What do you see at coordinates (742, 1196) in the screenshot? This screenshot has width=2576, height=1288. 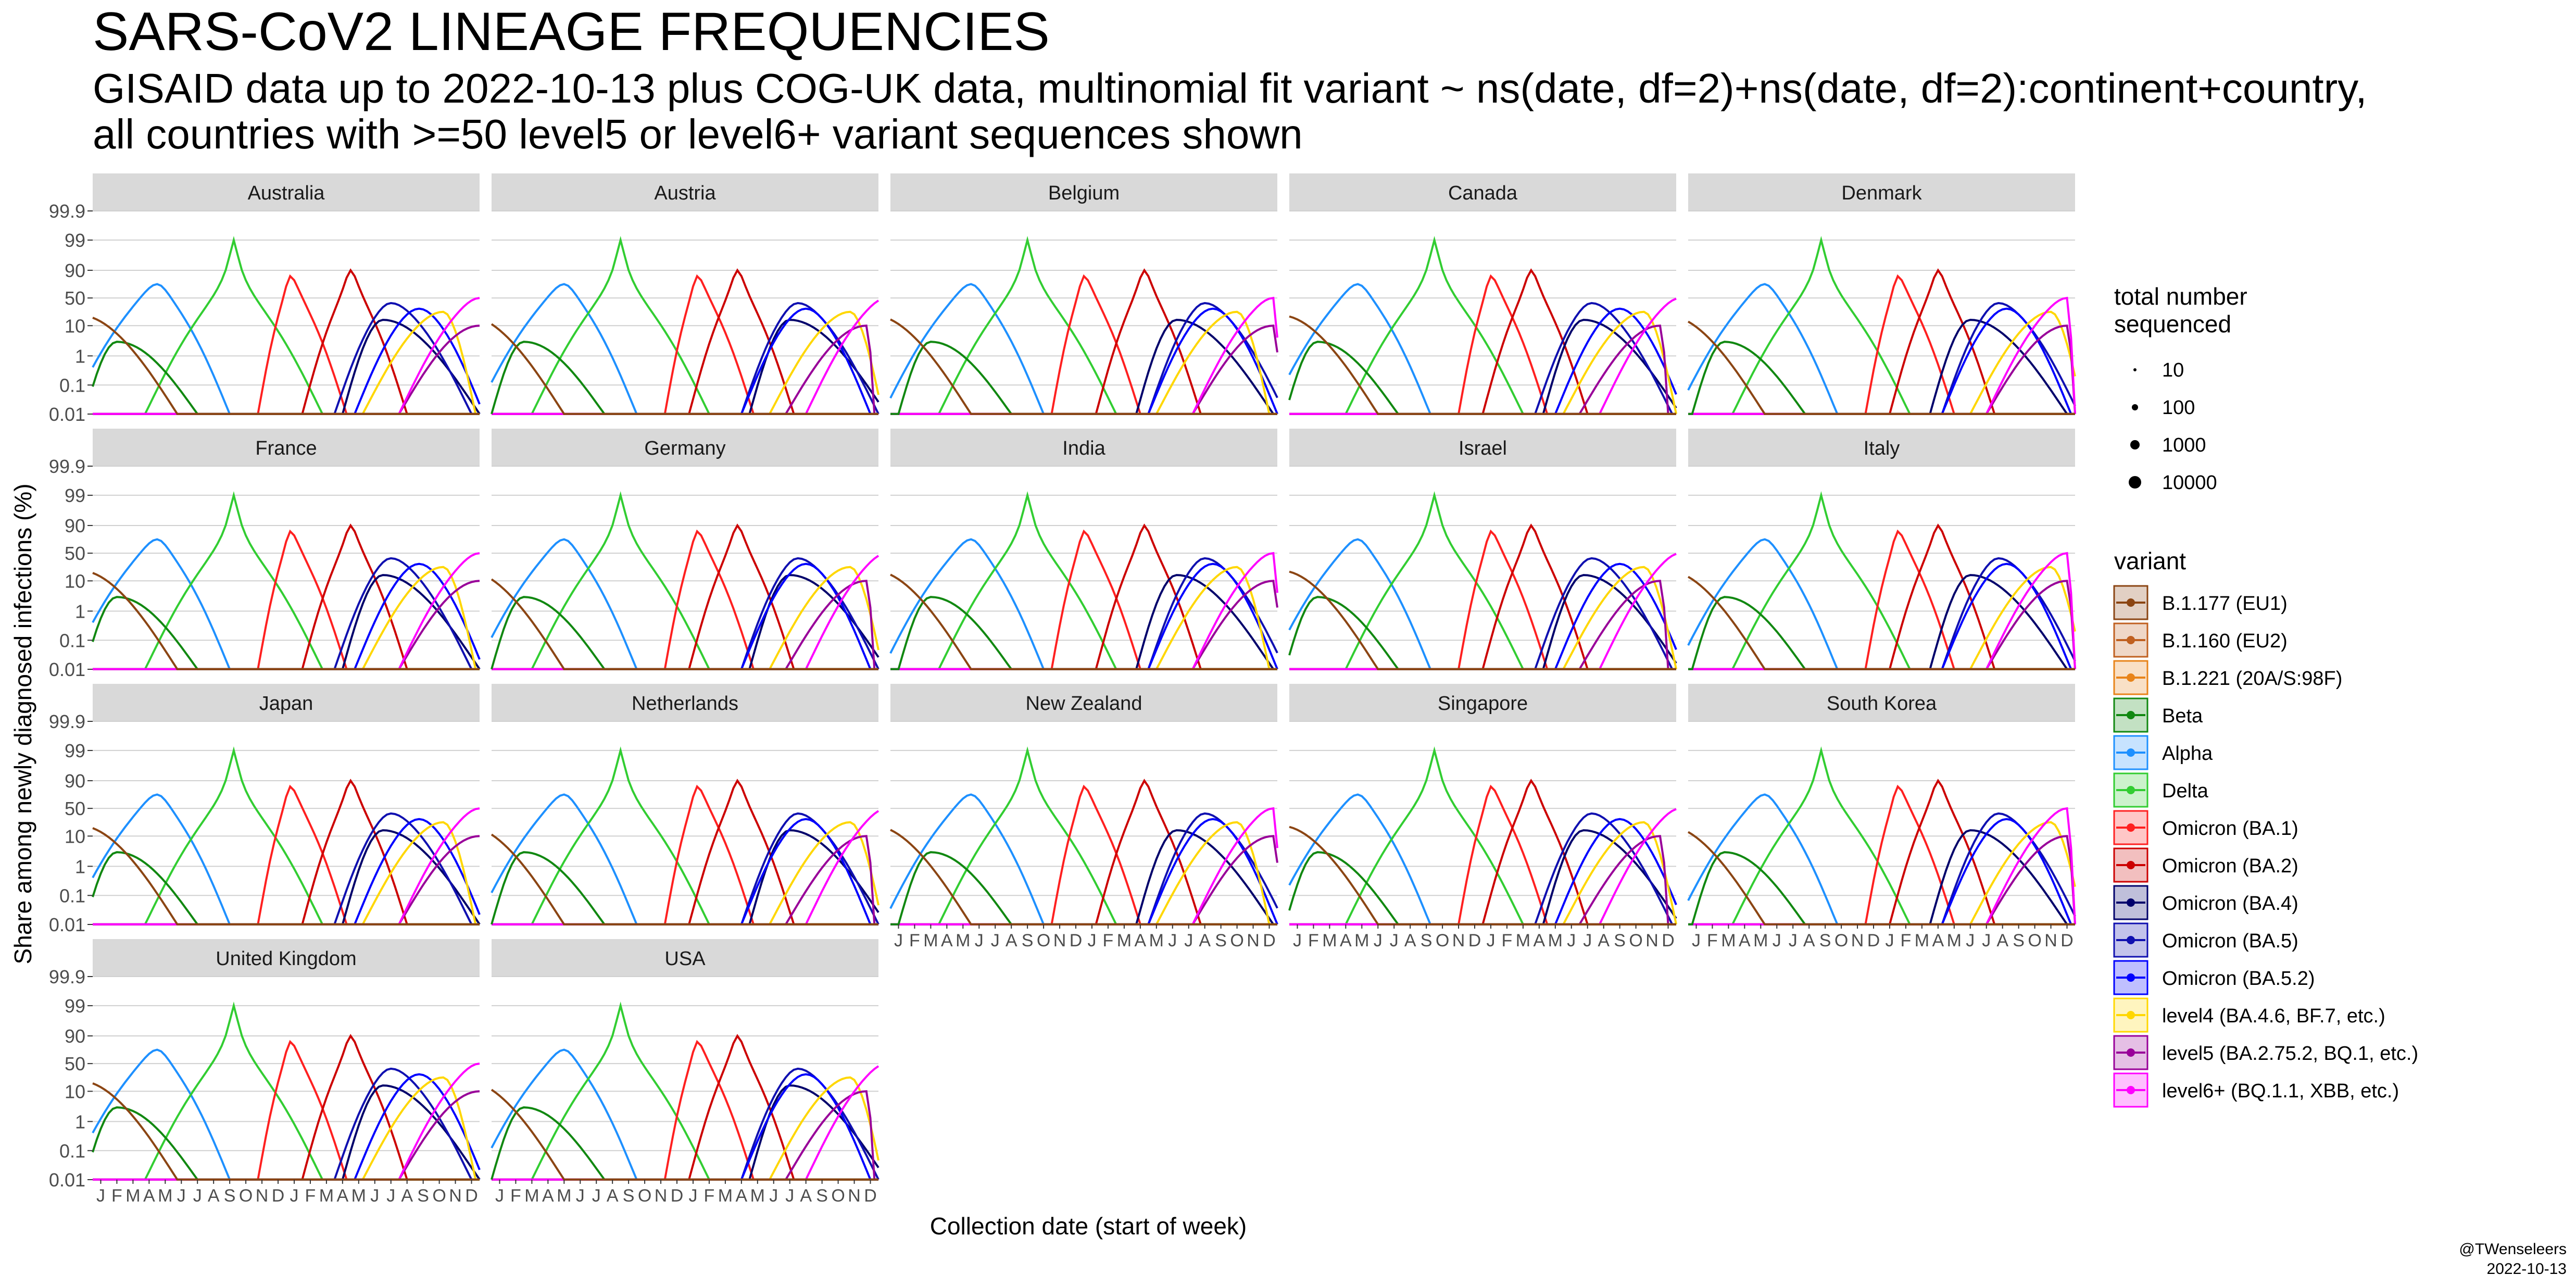 I see `x-tick-label-usa-15: A` at bounding box center [742, 1196].